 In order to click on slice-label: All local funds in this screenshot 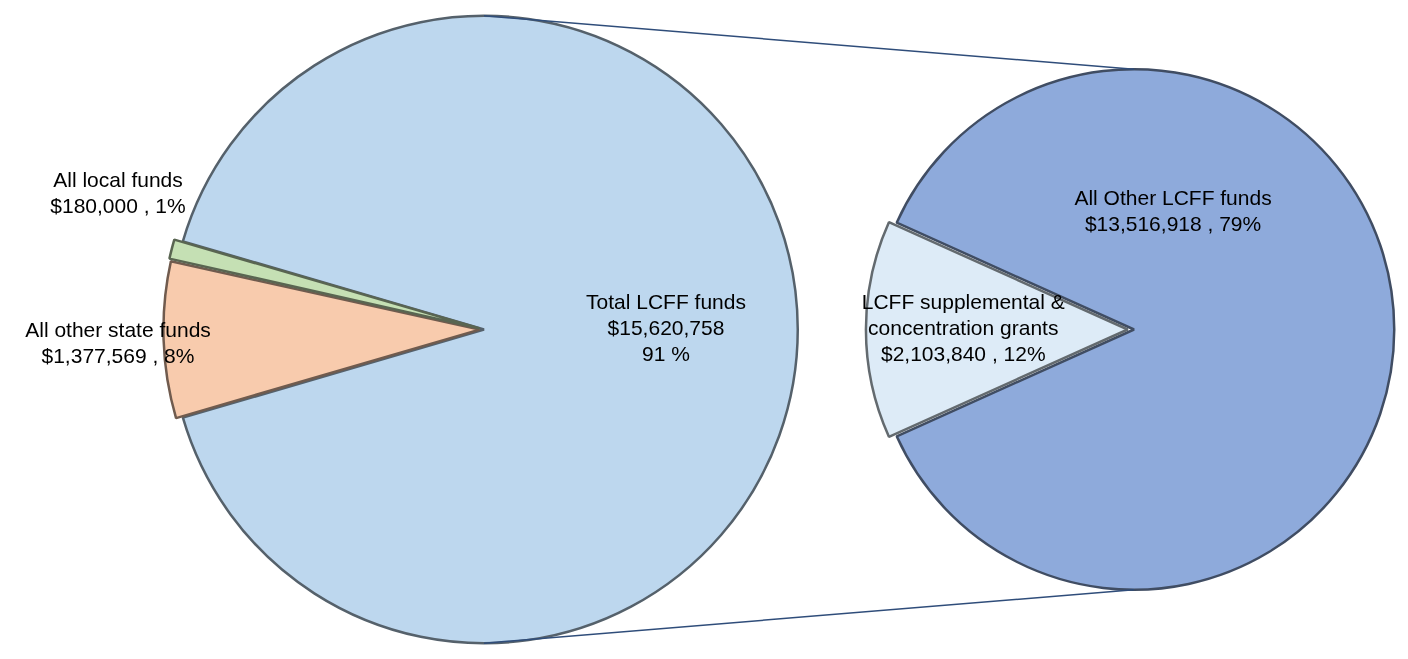, I will do `click(118, 180)`.